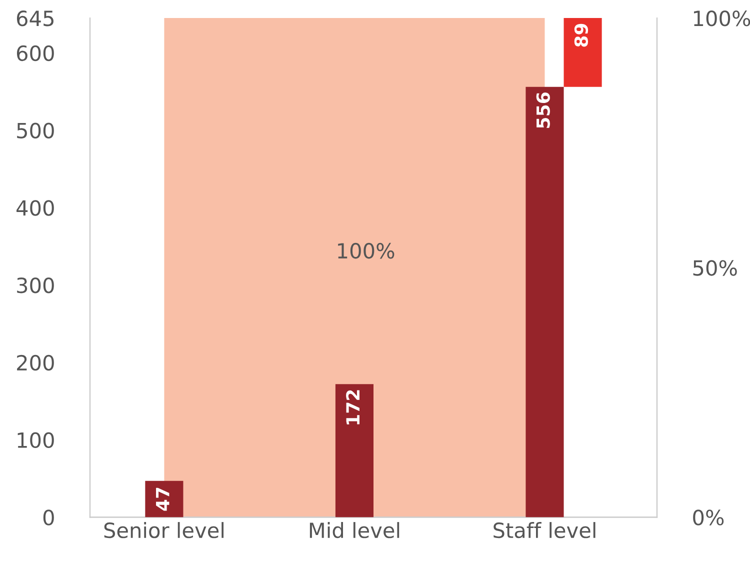 The height and width of the screenshot is (564, 750). Describe the element at coordinates (543, 110) in the screenshot. I see `data-label: 556` at that location.